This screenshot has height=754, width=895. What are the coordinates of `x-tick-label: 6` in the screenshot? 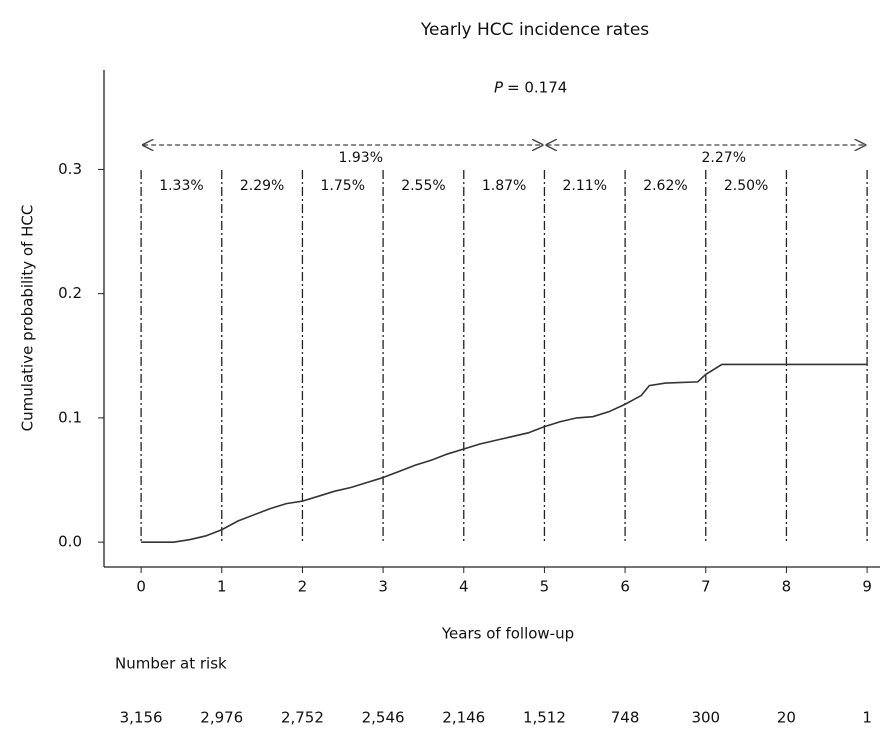 It's located at (625, 587).